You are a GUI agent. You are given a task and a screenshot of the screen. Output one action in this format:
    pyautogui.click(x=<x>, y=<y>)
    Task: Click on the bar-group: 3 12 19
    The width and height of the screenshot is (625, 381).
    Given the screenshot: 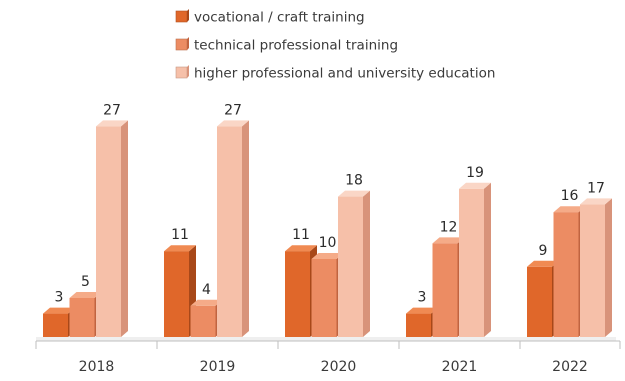 What is the action you would take?
    pyautogui.click(x=448, y=251)
    